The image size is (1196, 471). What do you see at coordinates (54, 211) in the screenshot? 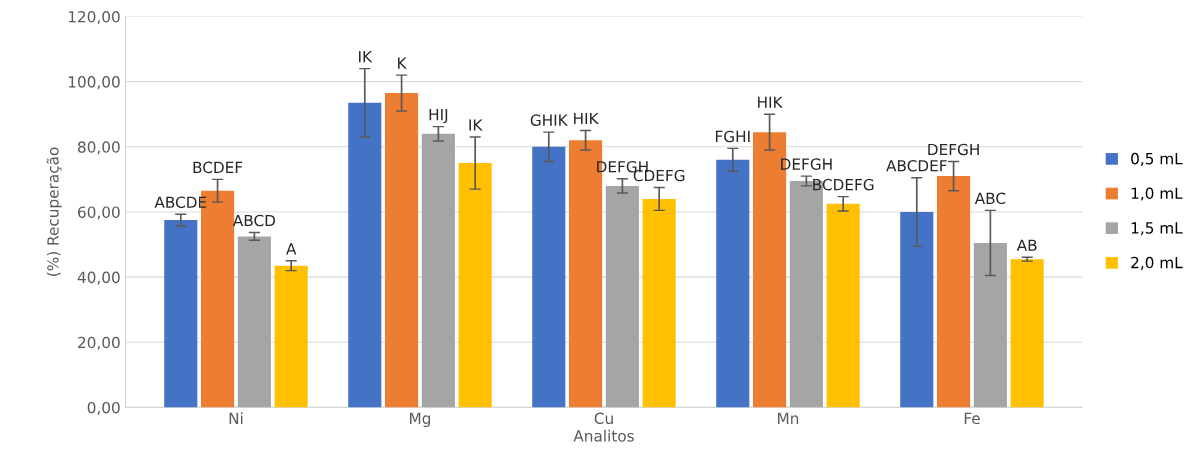
I see `y-axis-title: (%) Recuperação` at bounding box center [54, 211].